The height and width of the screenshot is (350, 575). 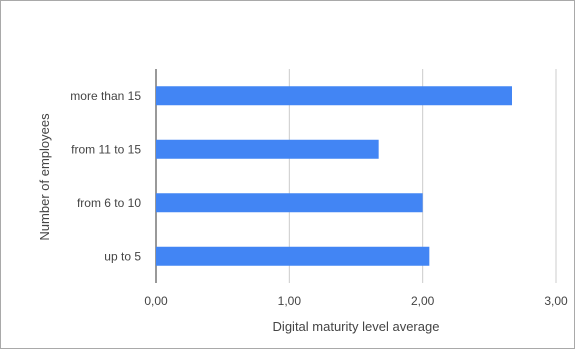 I want to click on y-axis-title: Number of employees, so click(x=44, y=177).